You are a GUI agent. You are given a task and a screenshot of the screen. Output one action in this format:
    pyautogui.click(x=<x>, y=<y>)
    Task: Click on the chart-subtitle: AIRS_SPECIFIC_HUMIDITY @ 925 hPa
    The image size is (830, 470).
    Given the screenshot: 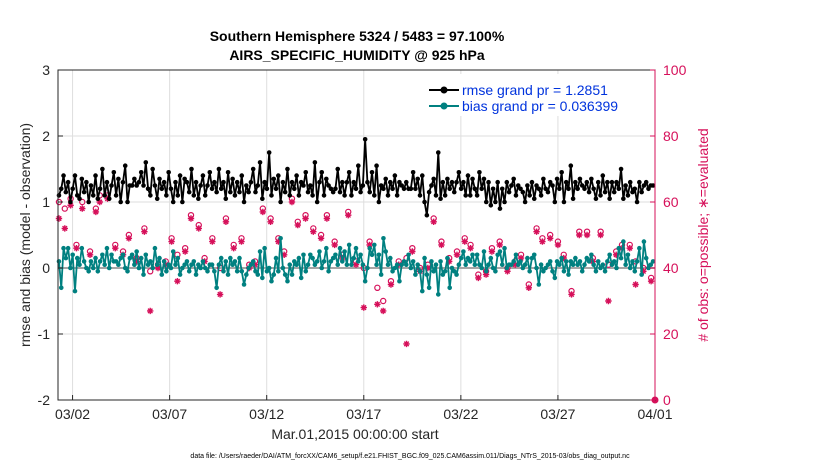 What is the action you would take?
    pyautogui.click(x=357, y=55)
    